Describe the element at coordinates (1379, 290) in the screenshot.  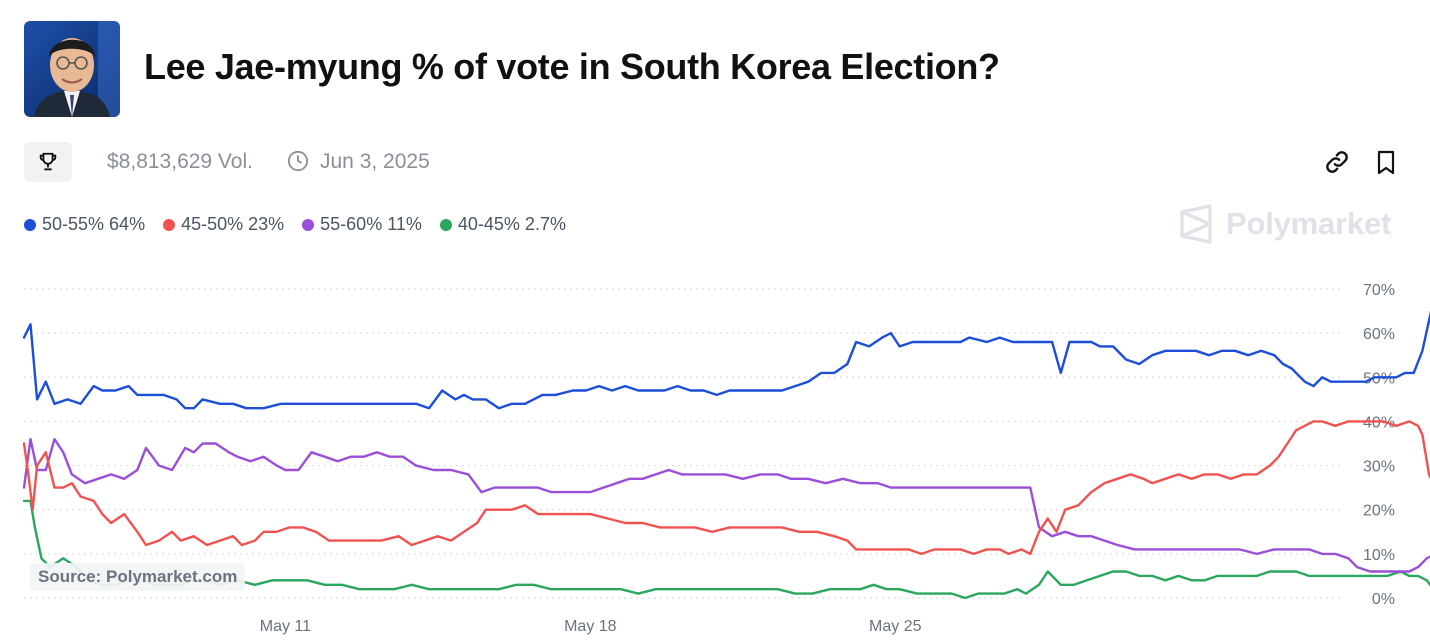
I see `y-tick-label: 70%` at that location.